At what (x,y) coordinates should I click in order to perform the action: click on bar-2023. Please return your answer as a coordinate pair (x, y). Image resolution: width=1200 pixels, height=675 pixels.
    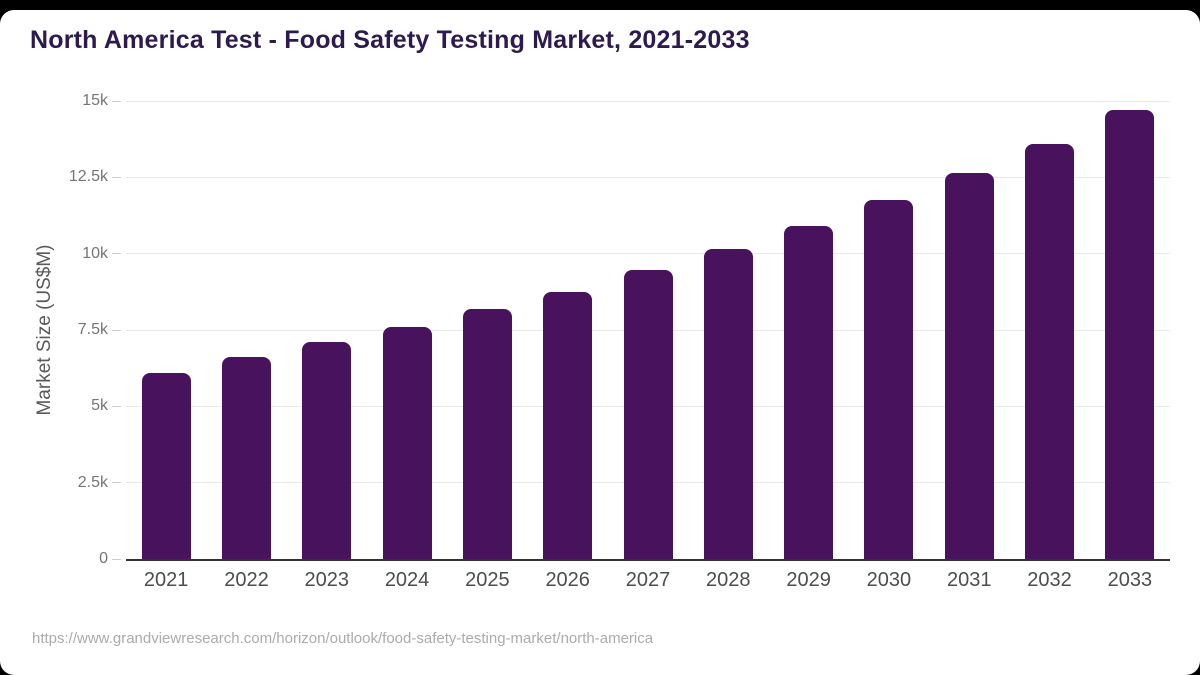
    Looking at the image, I should click on (327, 450).